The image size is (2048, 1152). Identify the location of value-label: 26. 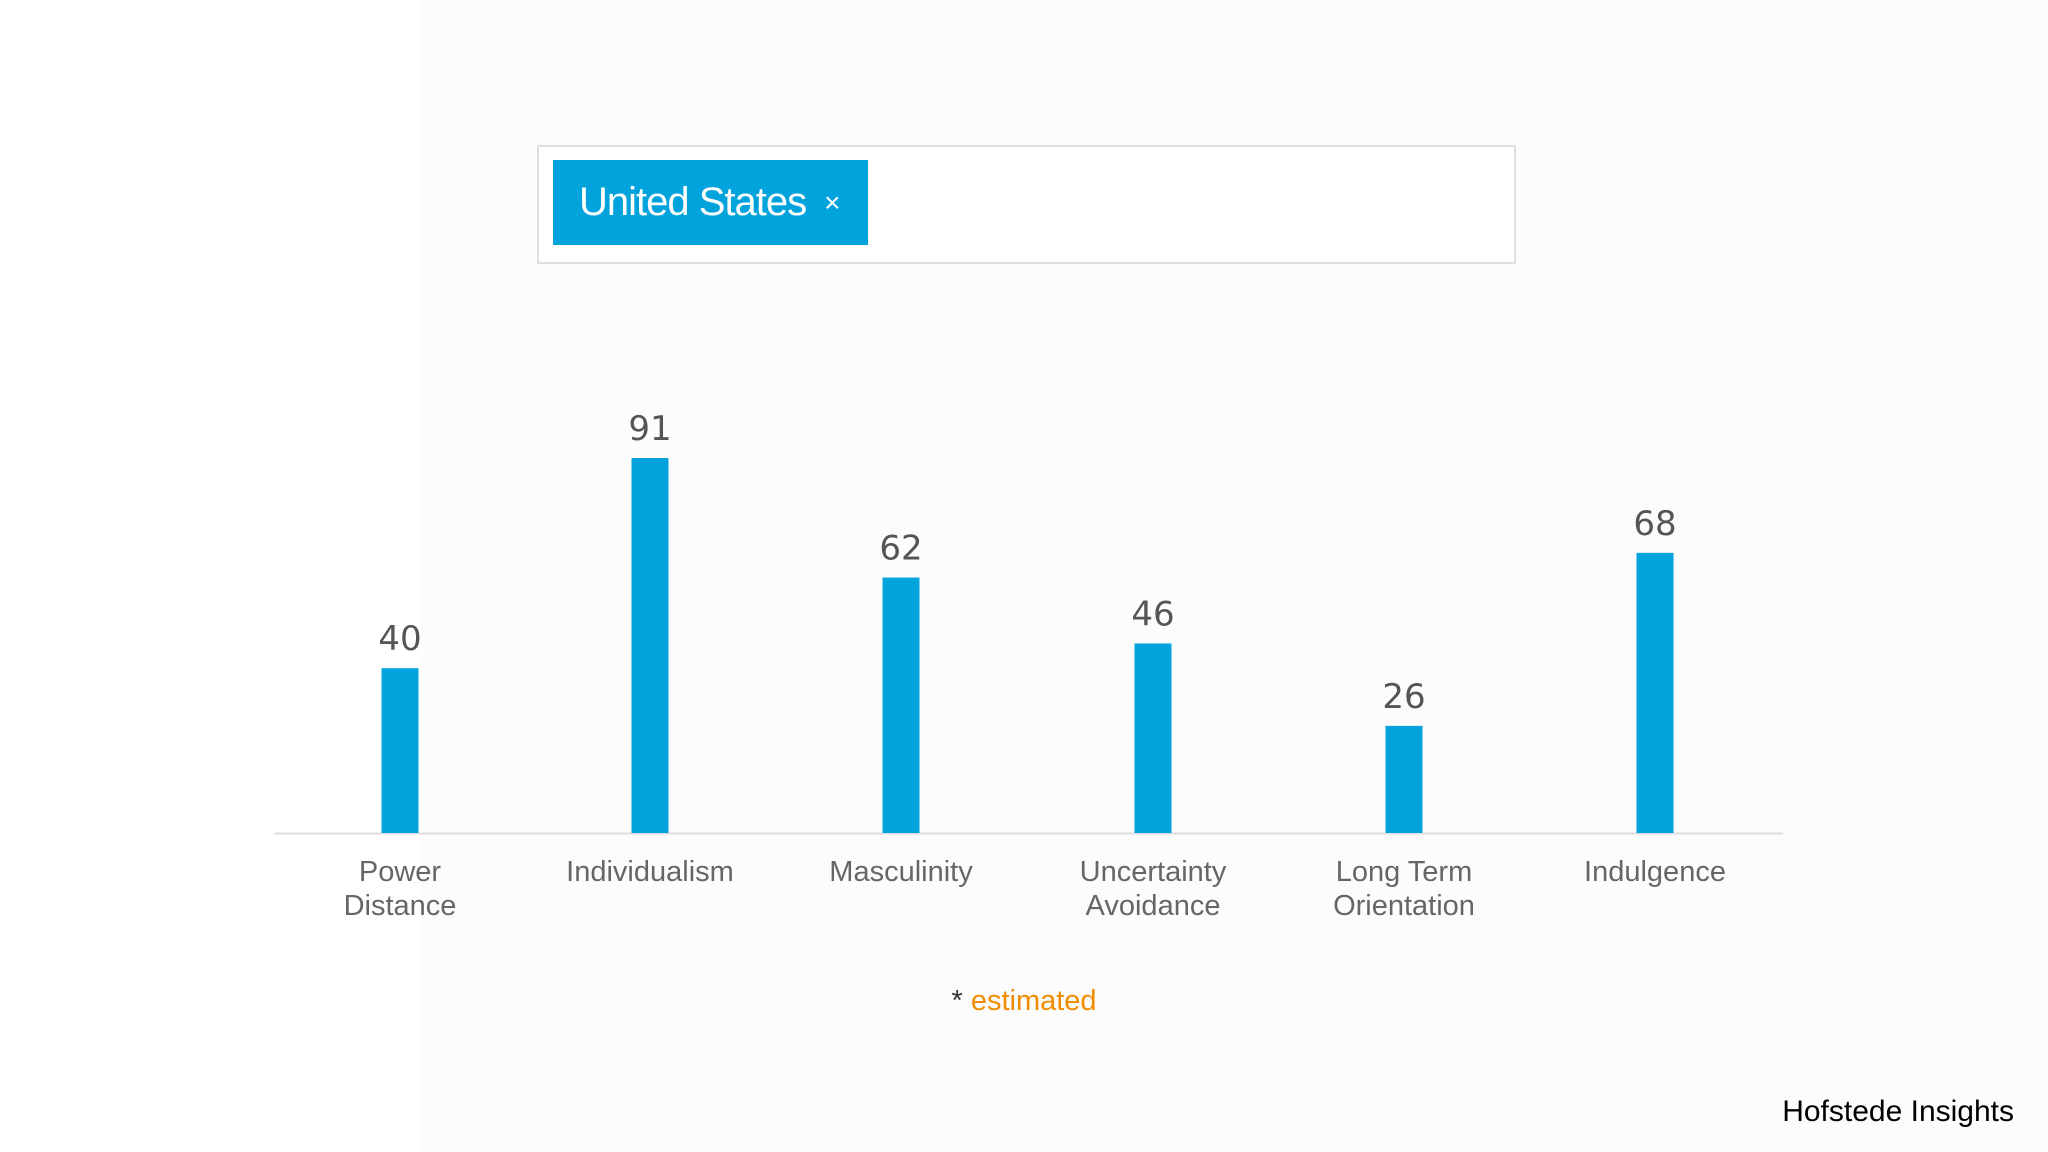
(1403, 697).